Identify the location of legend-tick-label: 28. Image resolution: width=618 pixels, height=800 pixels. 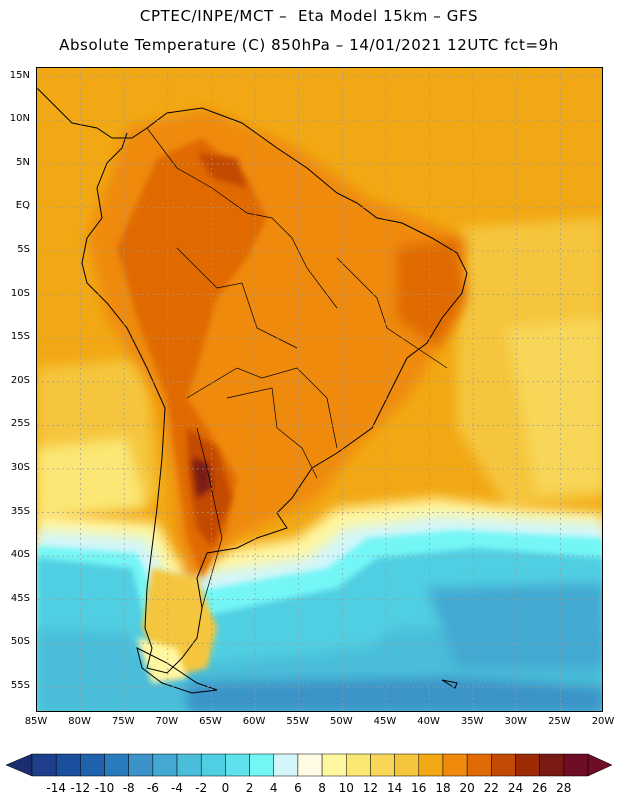
(564, 788).